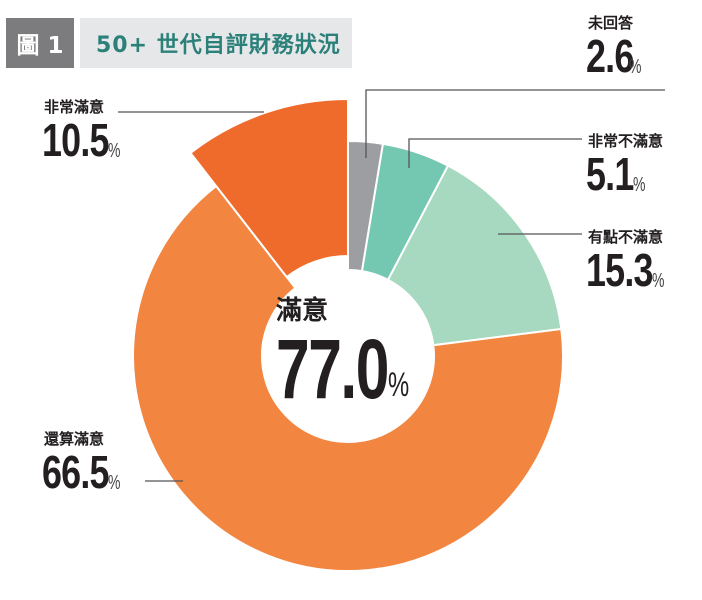 This screenshot has height=600, width=702. I want to click on center-label: 滿意, so click(302, 311).